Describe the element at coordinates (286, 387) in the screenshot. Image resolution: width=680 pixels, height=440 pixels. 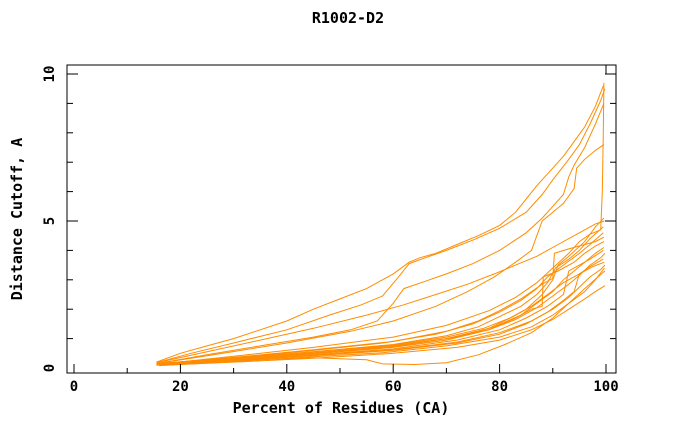
I see `x-tick-label: 40` at that location.